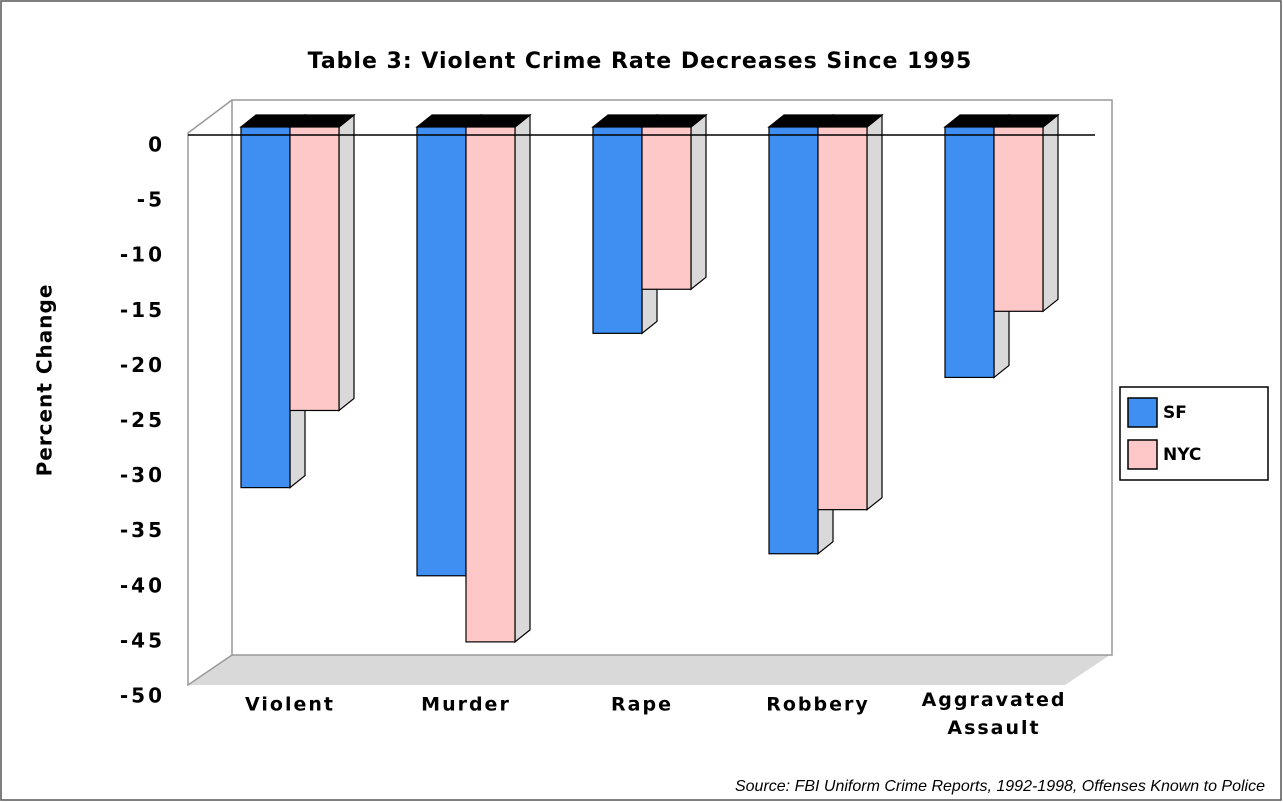 The width and height of the screenshot is (1283, 802). I want to click on x-tick-label: Aggravated Assault, so click(994, 714).